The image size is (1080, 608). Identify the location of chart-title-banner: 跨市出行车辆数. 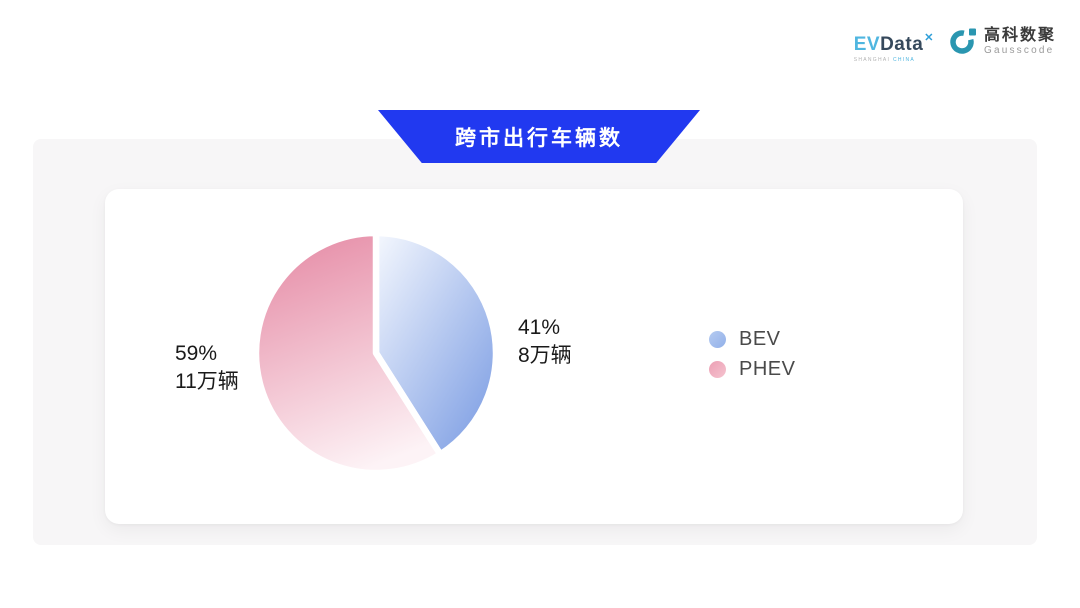
(539, 136).